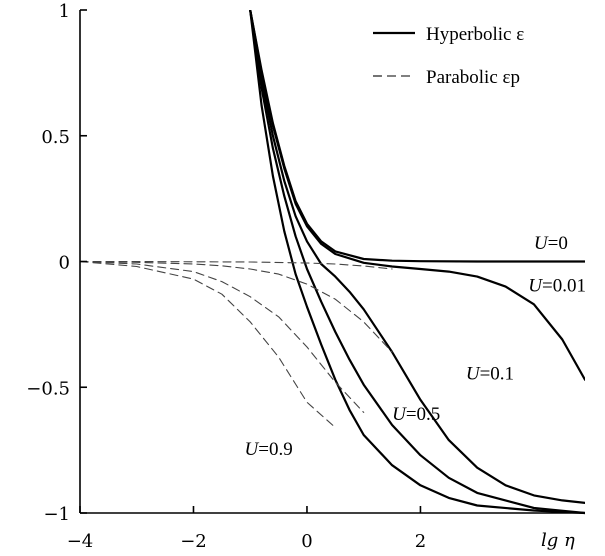  What do you see at coordinates (416, 414) in the screenshot?
I see `curve-label-u-0-5: U=0.5` at bounding box center [416, 414].